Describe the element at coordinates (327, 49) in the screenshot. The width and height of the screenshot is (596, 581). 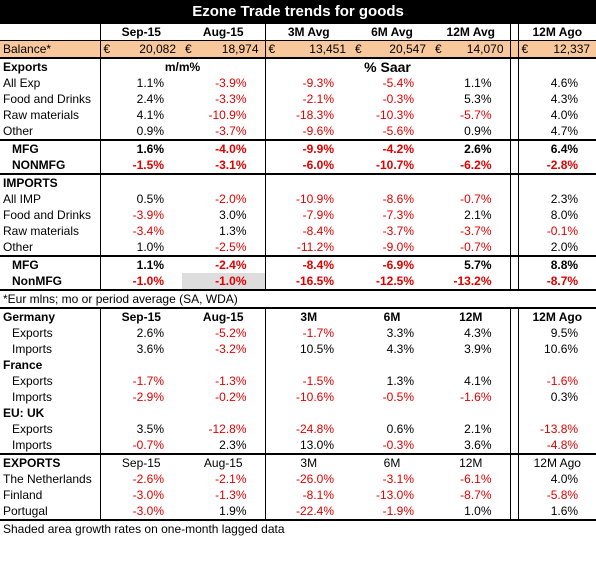
I see `balance-value: 13,451` at that location.